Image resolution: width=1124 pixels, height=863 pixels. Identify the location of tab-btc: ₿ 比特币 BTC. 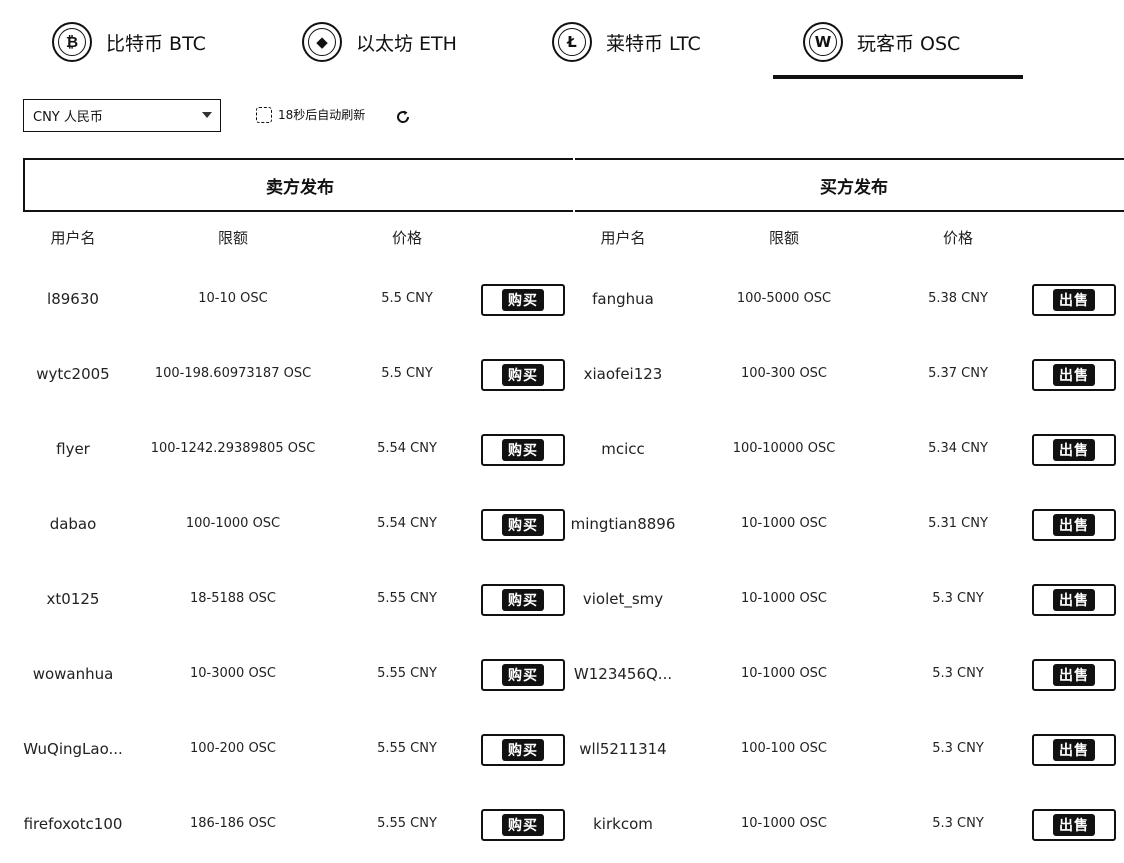
(129, 42).